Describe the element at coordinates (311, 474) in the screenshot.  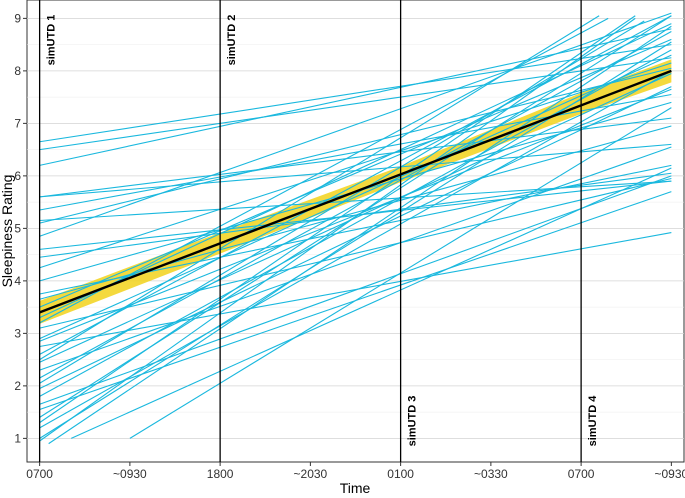
I see `x-tick-label-4: ~2030` at that location.